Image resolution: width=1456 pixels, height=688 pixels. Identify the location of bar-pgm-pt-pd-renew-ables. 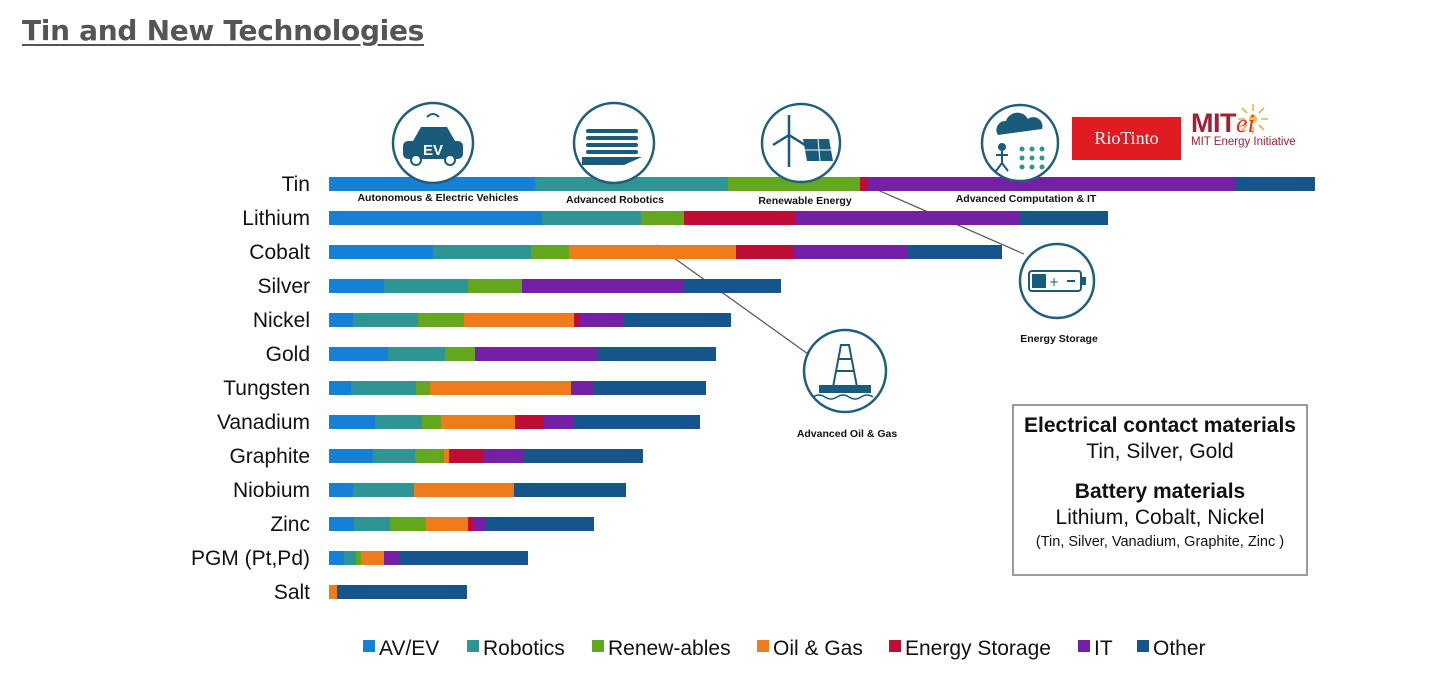
(358, 558).